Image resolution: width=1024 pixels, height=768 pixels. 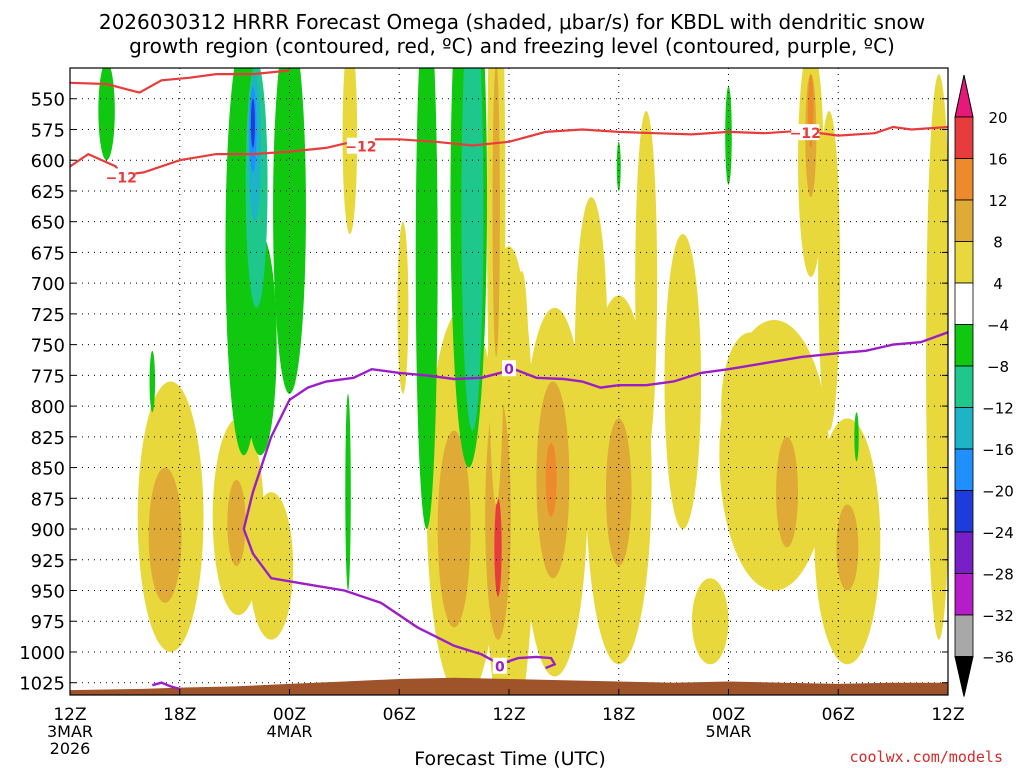 What do you see at coordinates (728, 731) in the screenshot?
I see `x-tick-date-36: 5MAR` at bounding box center [728, 731].